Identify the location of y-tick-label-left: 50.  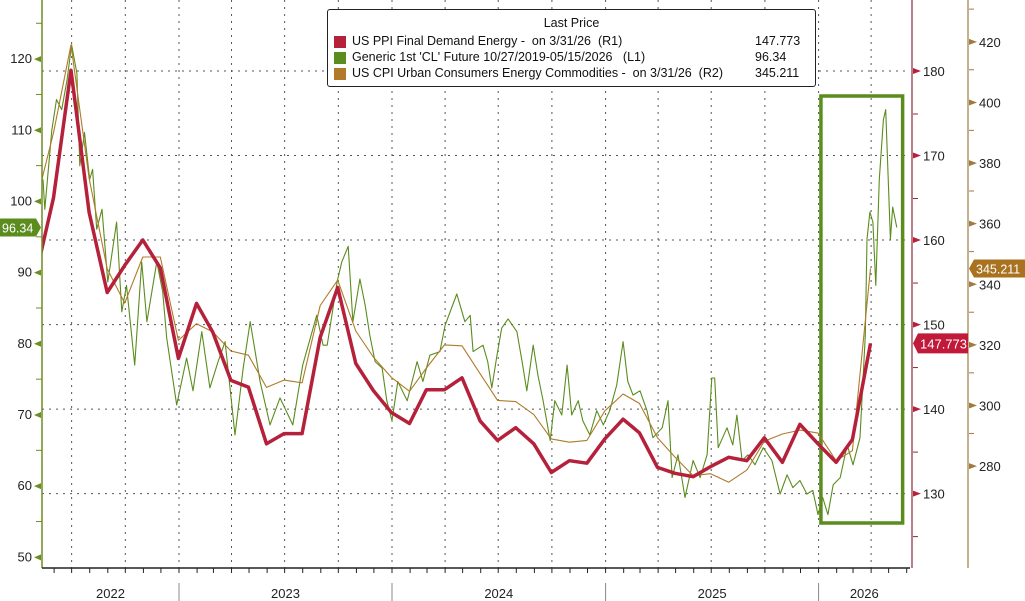
(25, 556).